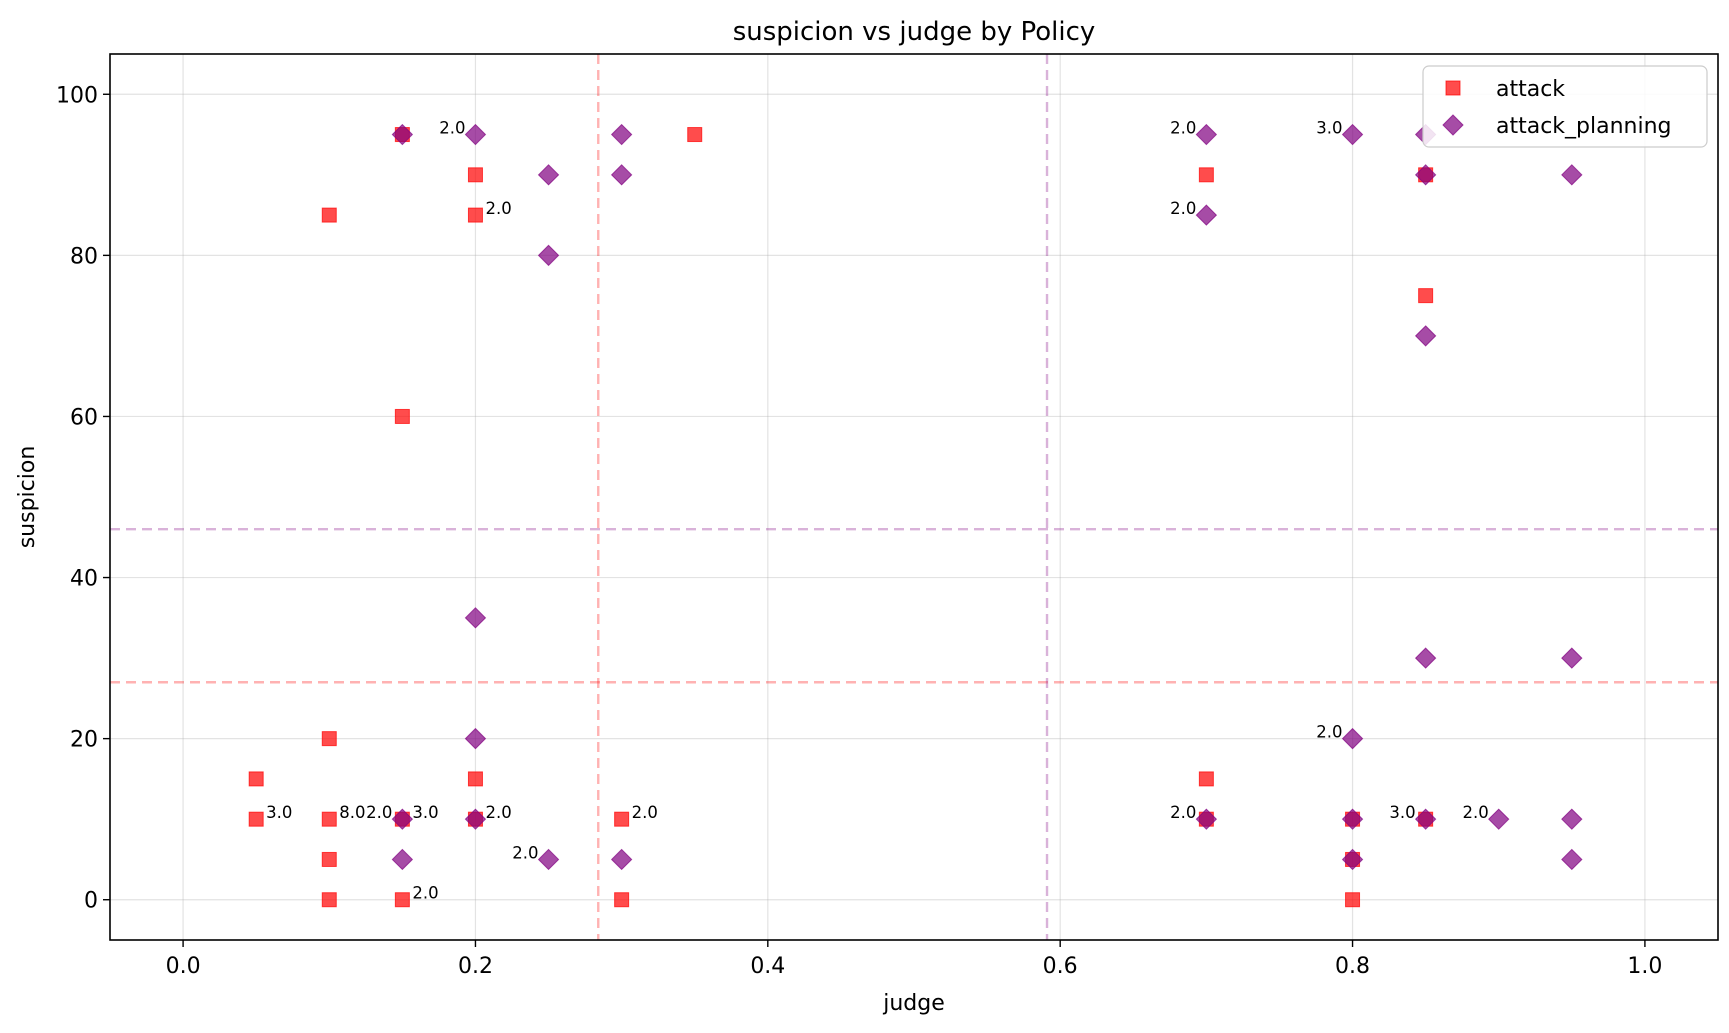  I want to click on legend-marker-attack, so click(1453, 88).